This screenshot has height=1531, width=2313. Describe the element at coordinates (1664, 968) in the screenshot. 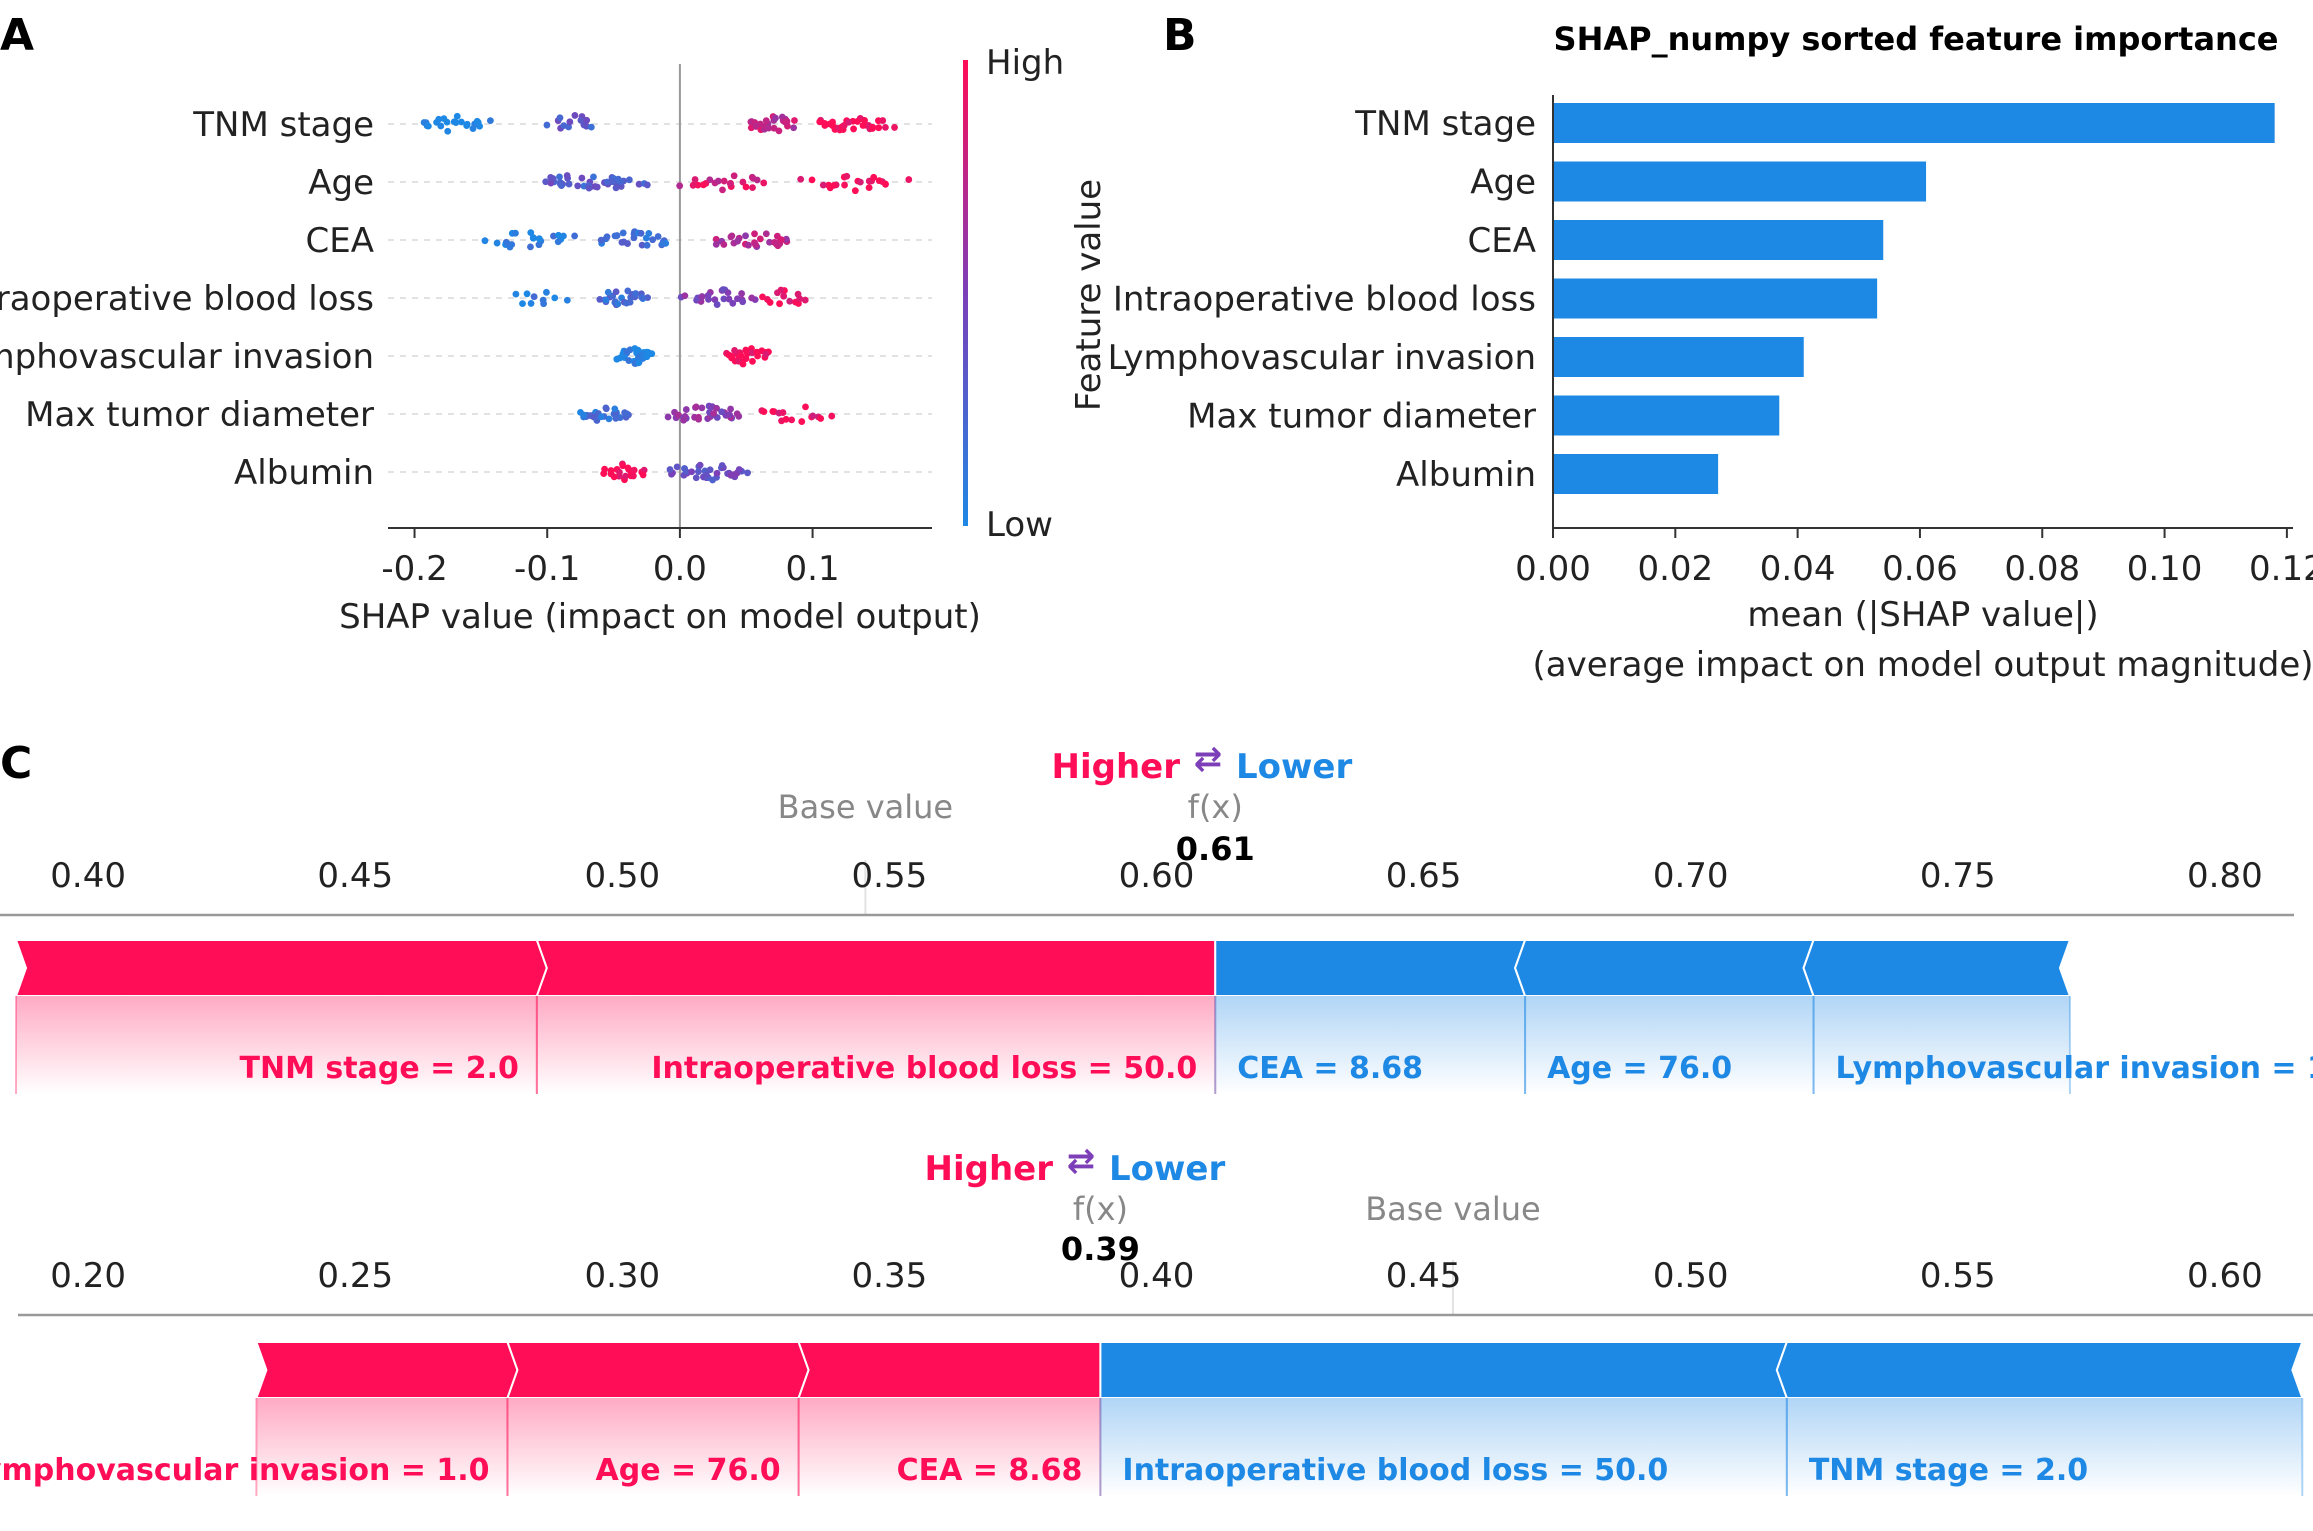

I see `force-segment-lower` at that location.